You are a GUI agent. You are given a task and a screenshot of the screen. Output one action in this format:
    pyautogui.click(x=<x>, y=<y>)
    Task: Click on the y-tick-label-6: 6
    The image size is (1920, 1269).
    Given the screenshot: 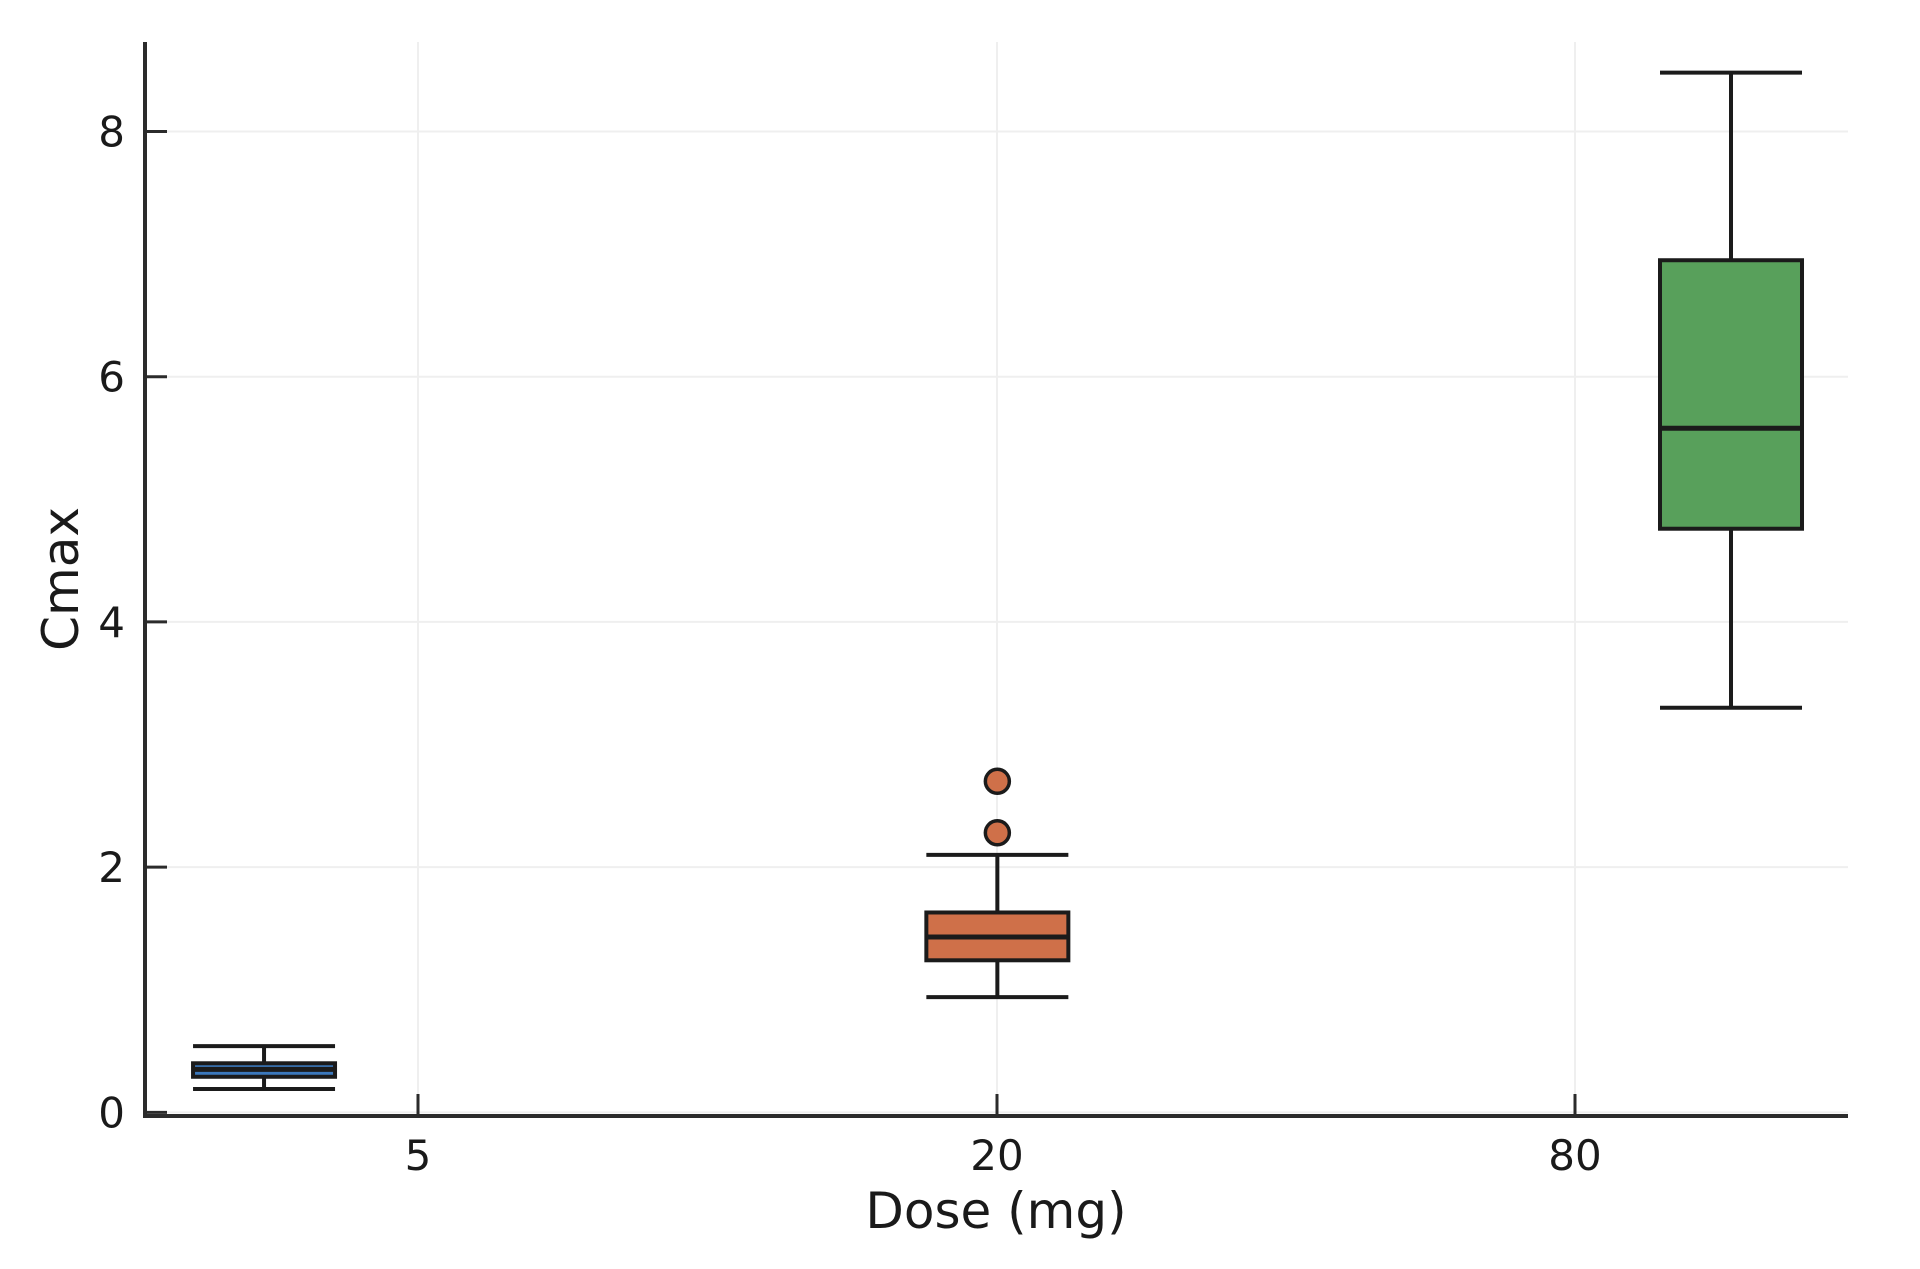 What is the action you would take?
    pyautogui.click(x=111, y=377)
    